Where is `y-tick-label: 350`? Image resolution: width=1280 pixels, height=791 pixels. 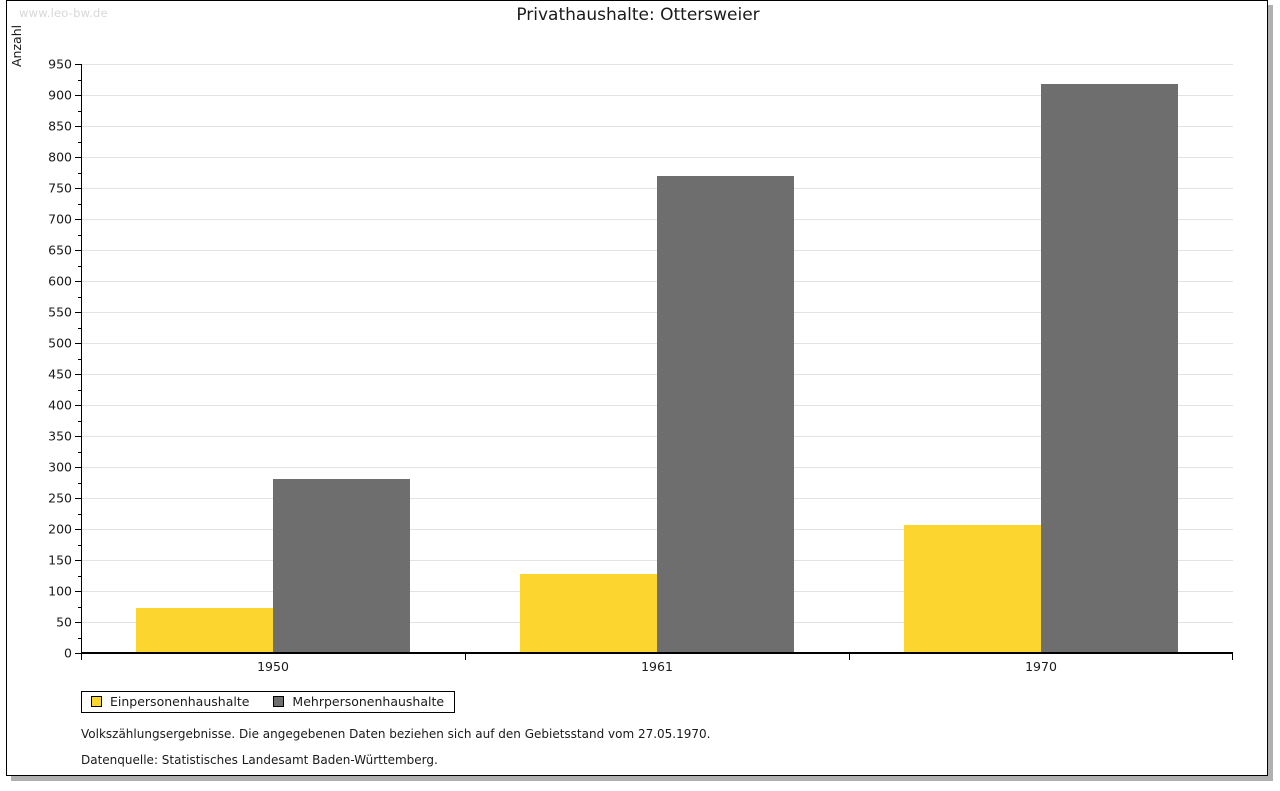 y-tick-label: 350 is located at coordinates (60, 436).